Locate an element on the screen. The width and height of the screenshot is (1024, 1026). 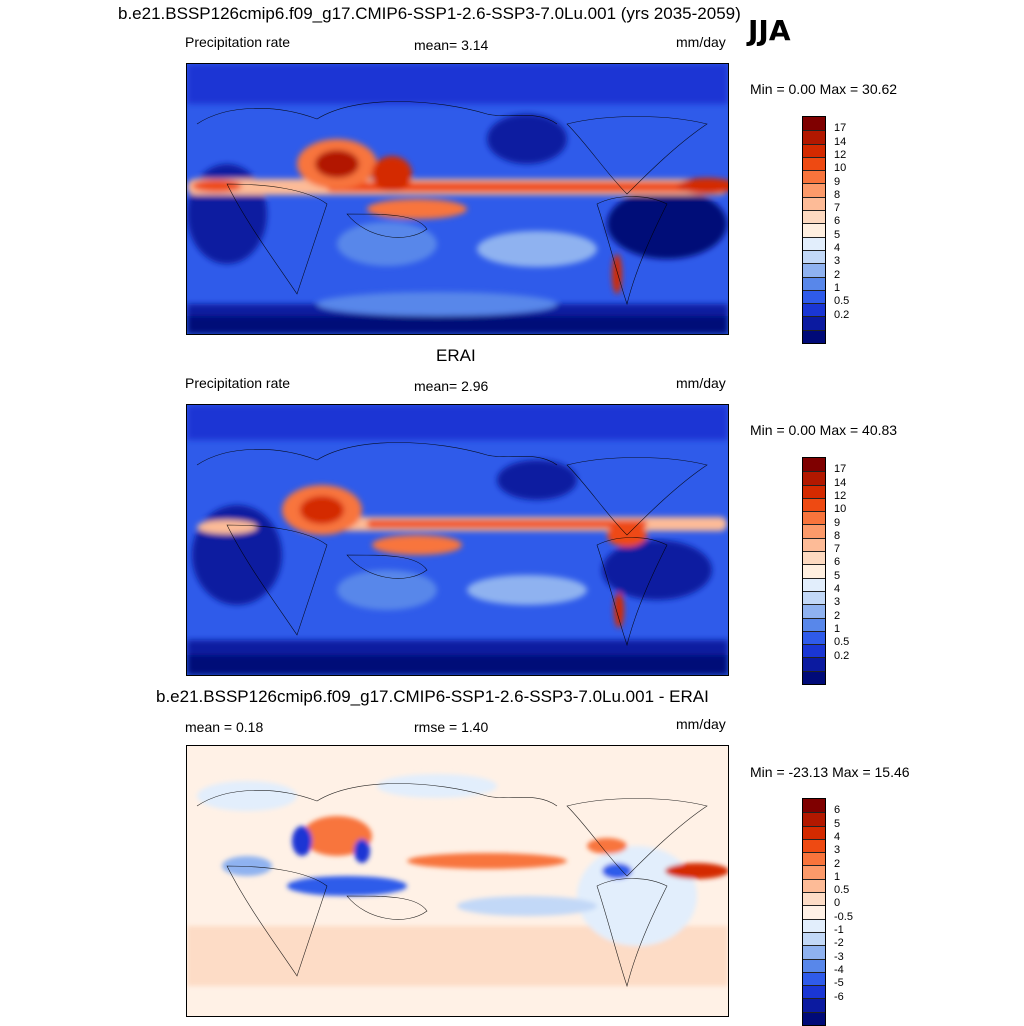
panel-obs-colorbar-tick-label: 7 is located at coordinates (837, 549).